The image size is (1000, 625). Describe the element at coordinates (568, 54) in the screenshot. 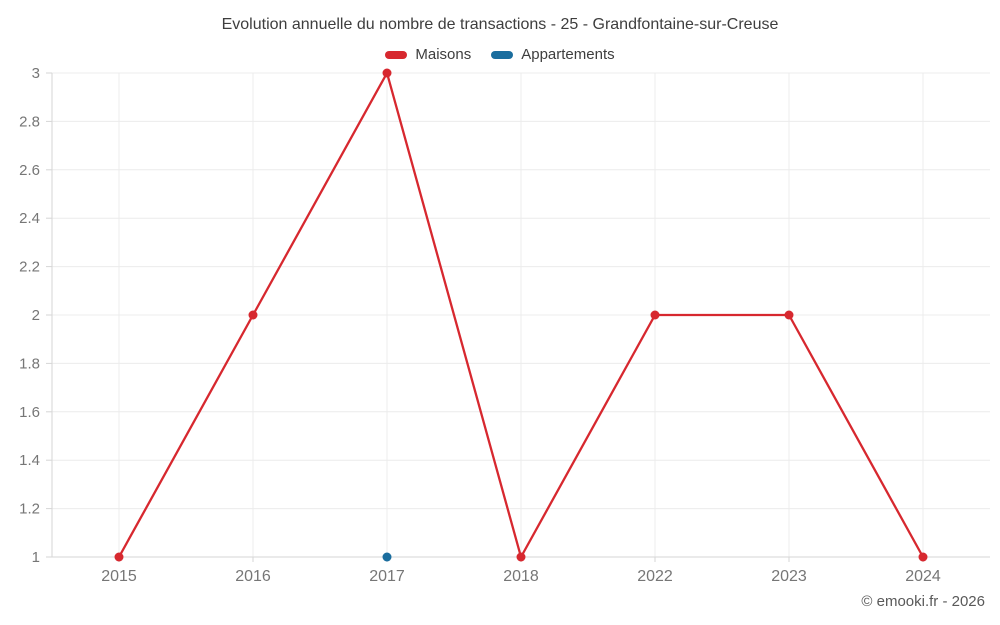

I see `legend-label-appartements: Appartements` at that location.